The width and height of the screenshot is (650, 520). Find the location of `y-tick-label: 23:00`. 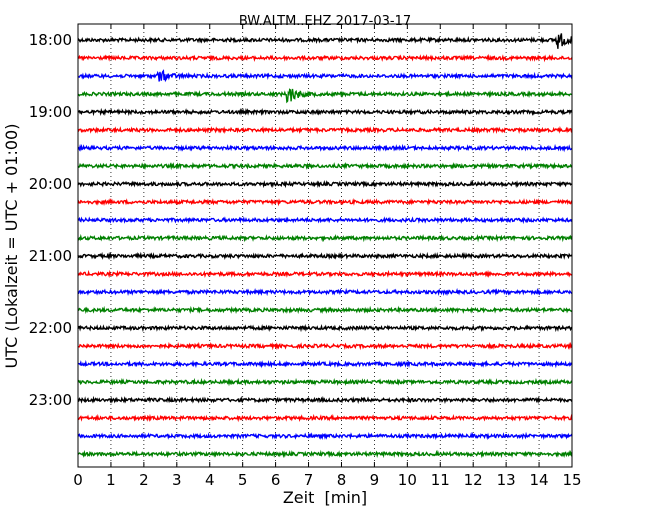

y-tick-label: 23:00 is located at coordinates (50, 400).